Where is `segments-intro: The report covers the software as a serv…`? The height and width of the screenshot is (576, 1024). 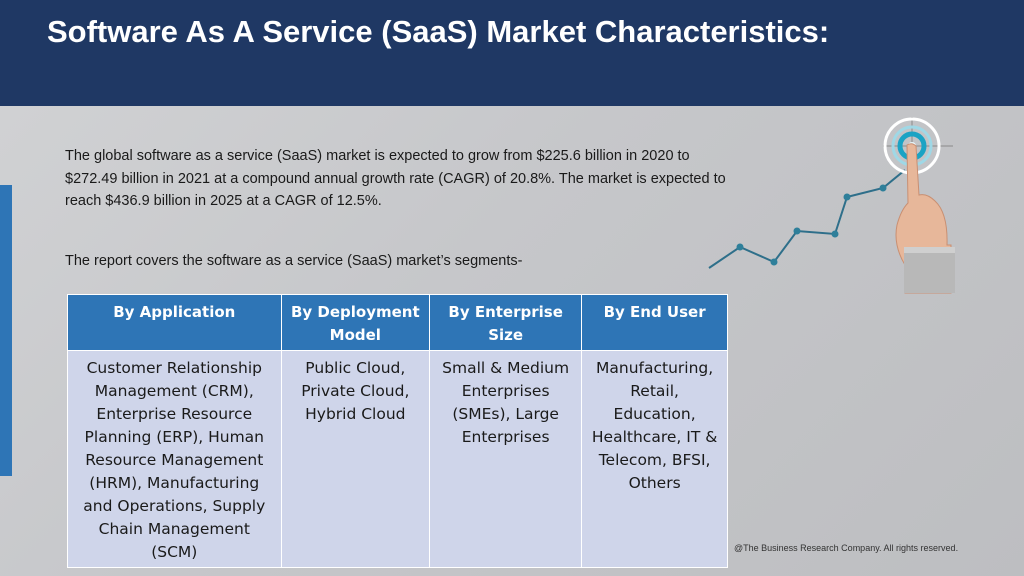
segments-intro: The report covers the software as a serv… is located at coordinates (294, 261).